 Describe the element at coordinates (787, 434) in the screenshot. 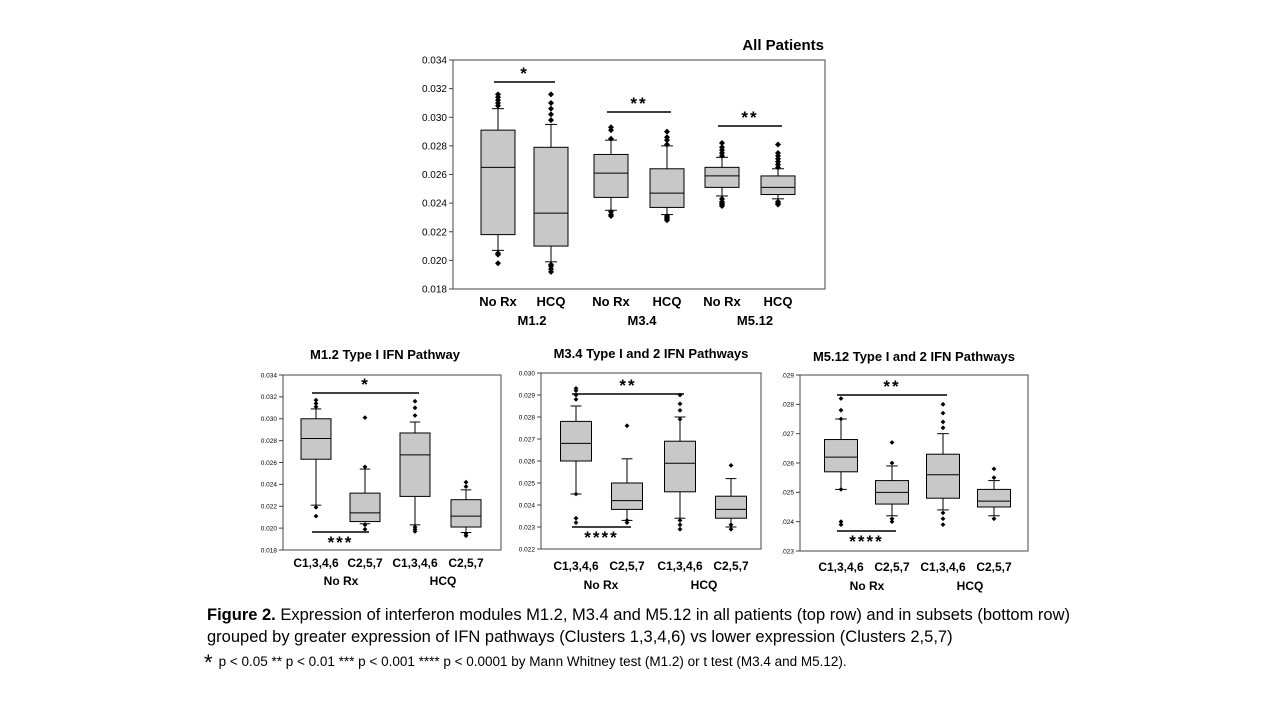

I see `y-tick-label: .027` at that location.